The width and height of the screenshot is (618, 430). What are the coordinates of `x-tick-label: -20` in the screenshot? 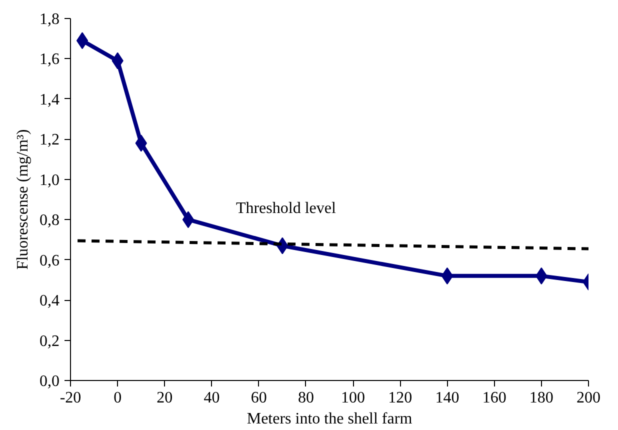 It's located at (71, 398).